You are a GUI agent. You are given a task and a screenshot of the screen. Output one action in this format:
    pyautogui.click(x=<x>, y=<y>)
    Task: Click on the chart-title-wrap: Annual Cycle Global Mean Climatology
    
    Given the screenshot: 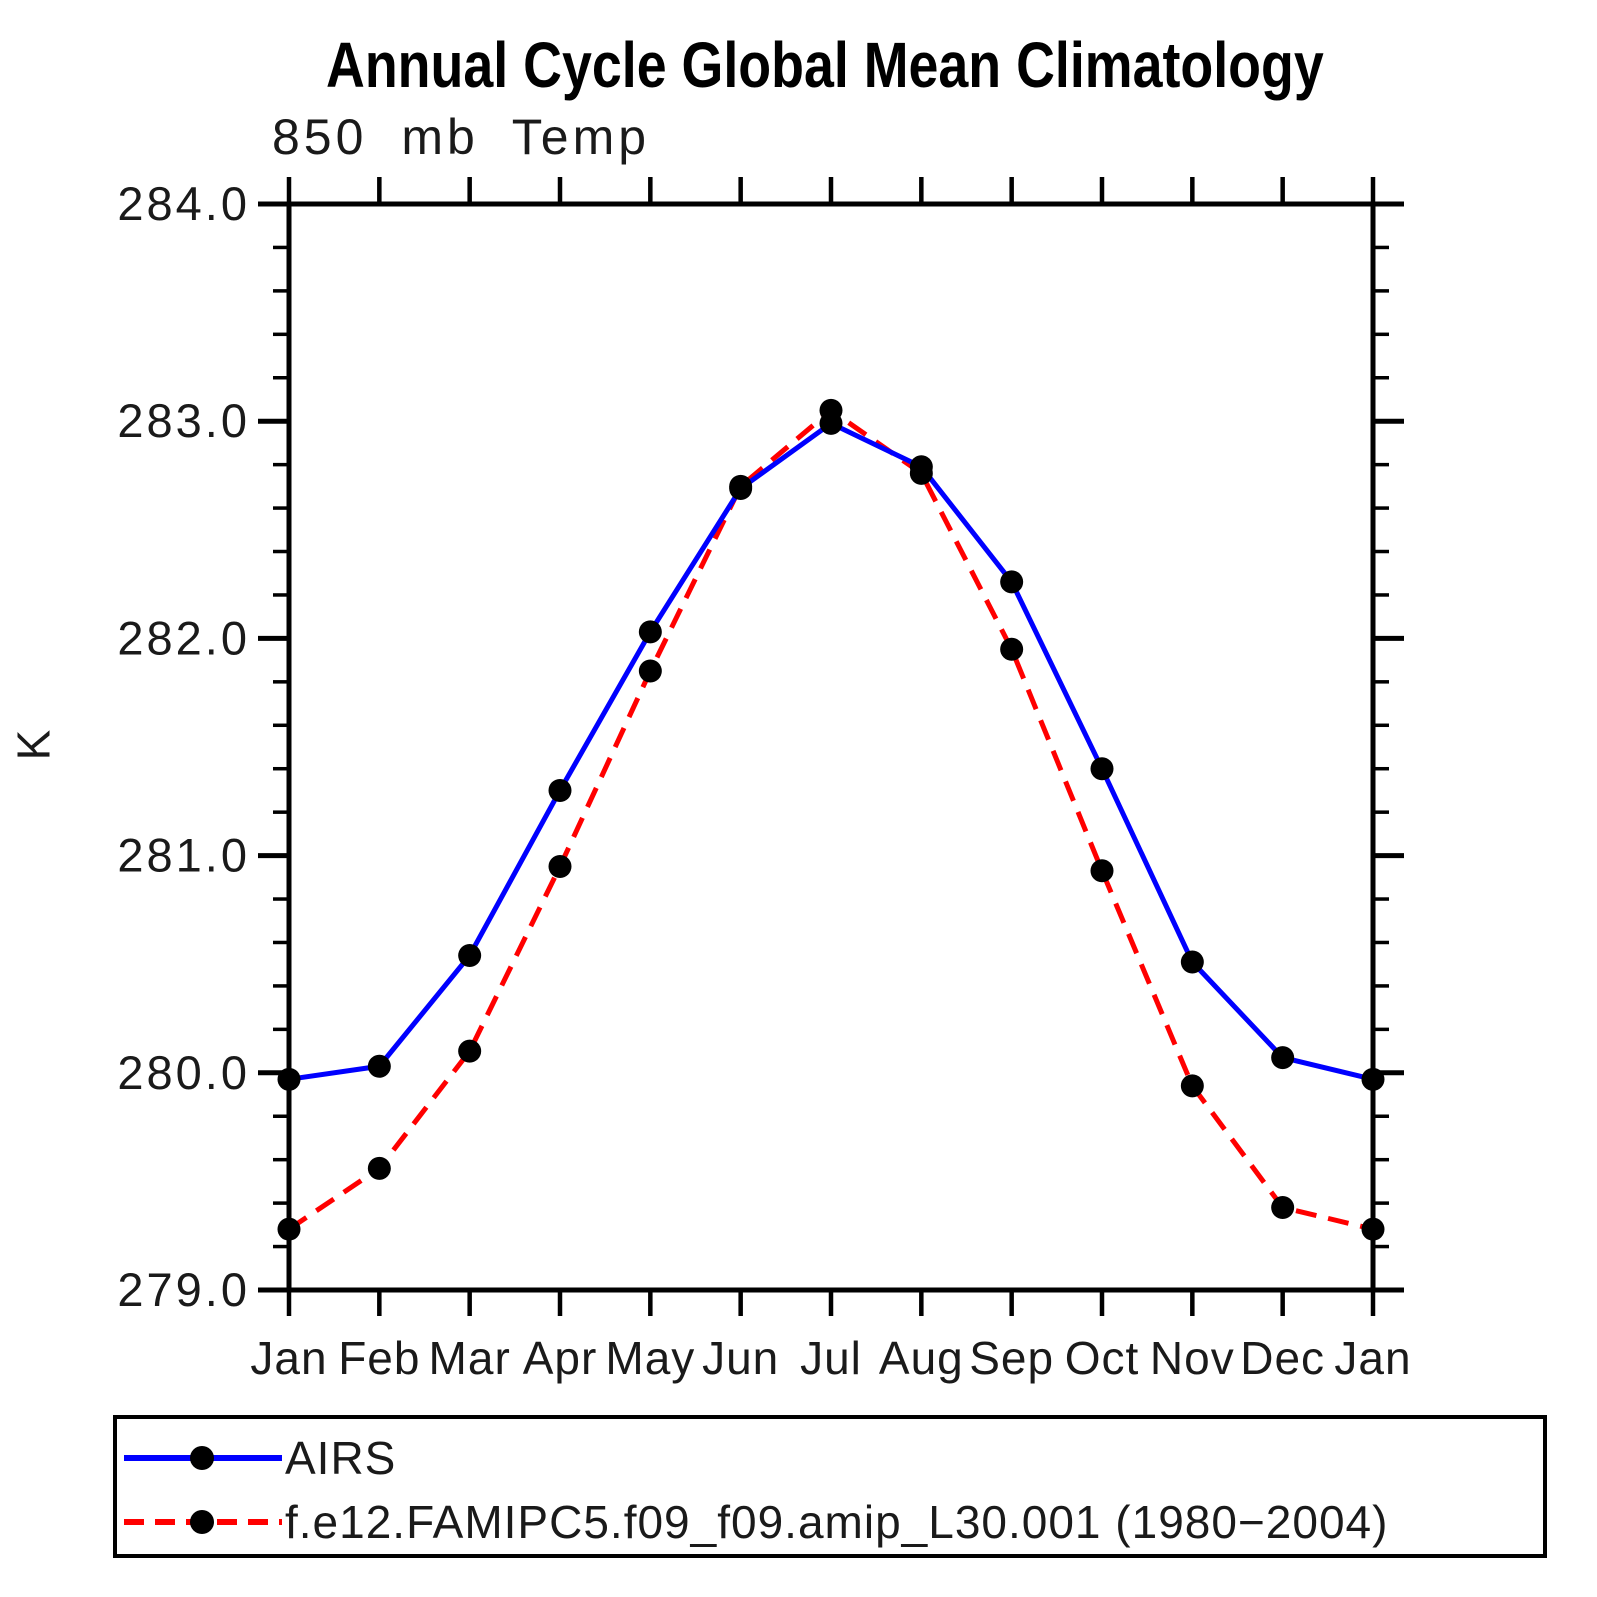 What is the action you would take?
    pyautogui.click(x=798, y=65)
    